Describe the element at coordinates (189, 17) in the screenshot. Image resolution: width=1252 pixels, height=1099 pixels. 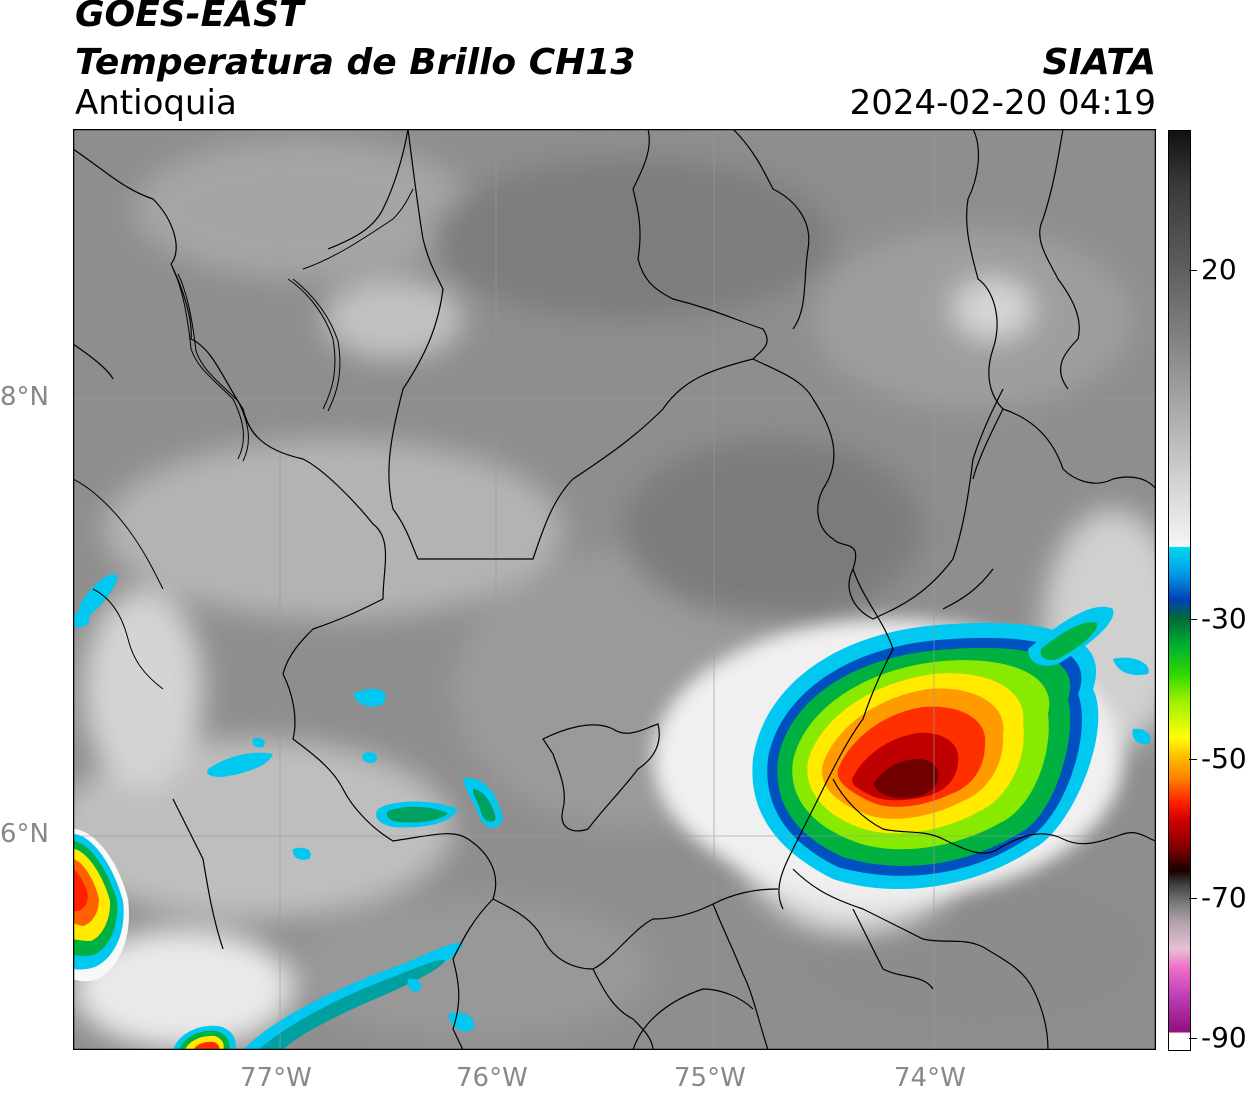
I see `satellite-title: GOES-EAST` at that location.